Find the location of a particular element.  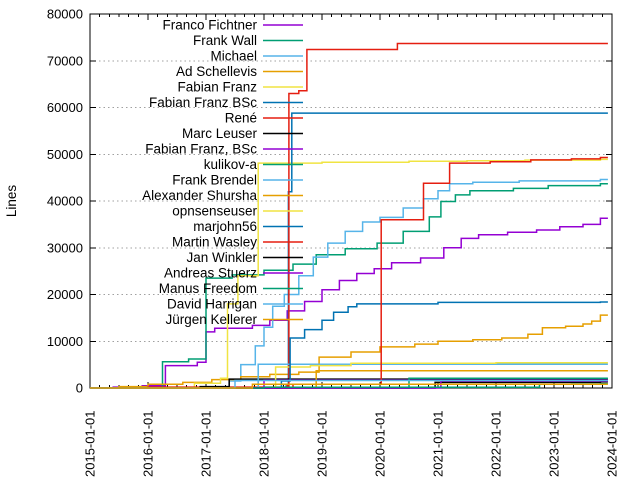

y-tick-label: 40000 is located at coordinates (65, 201).